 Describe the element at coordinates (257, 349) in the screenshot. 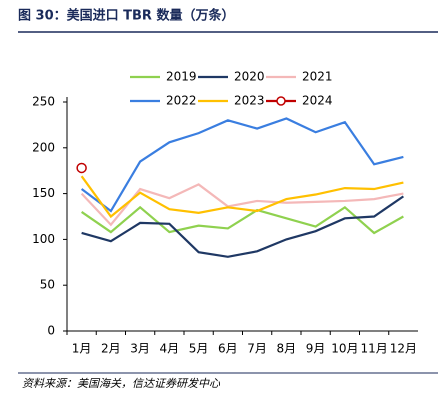

I see `x-tick-label: 7月` at that location.